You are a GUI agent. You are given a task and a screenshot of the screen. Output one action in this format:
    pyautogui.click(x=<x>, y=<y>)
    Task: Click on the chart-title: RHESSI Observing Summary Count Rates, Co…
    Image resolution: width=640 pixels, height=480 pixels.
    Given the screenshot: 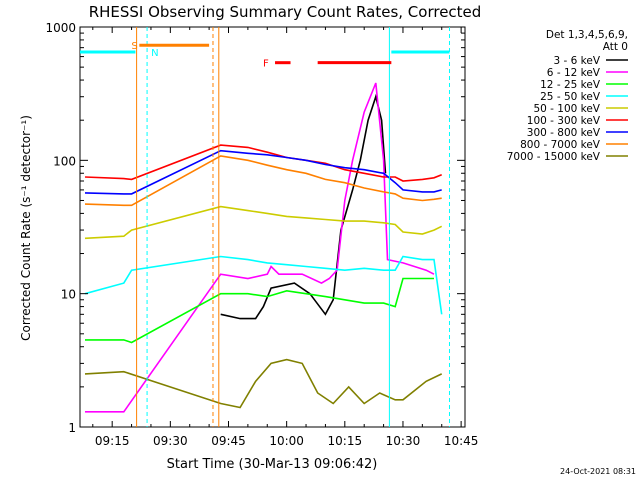 What is the action you would take?
    pyautogui.click(x=285, y=12)
    